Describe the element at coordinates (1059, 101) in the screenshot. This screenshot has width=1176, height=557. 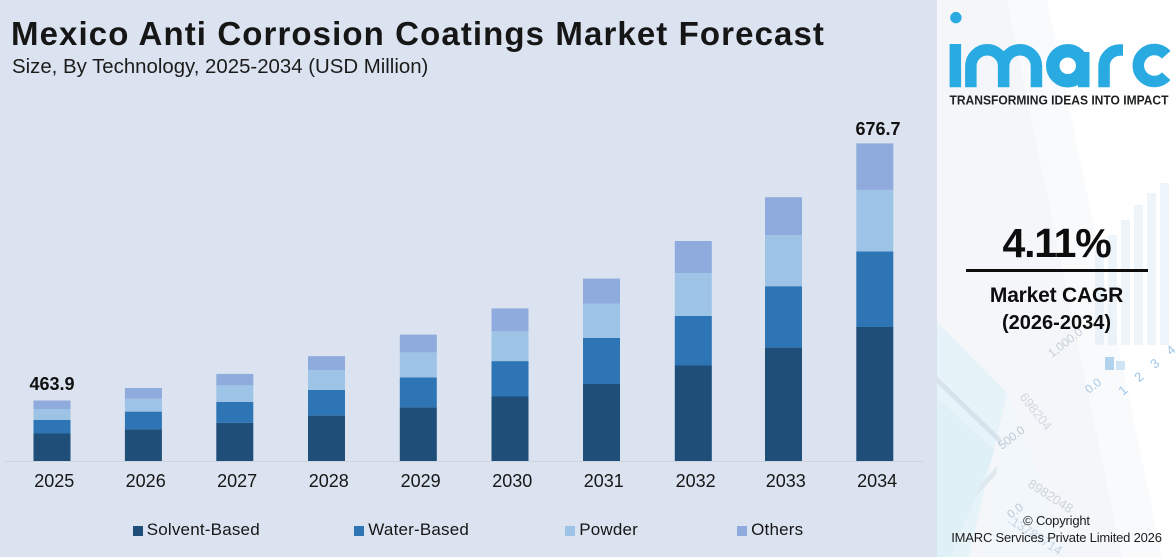
I see `svg-text: TRANSFORMING IDEAS INTO IMPACT` at that location.